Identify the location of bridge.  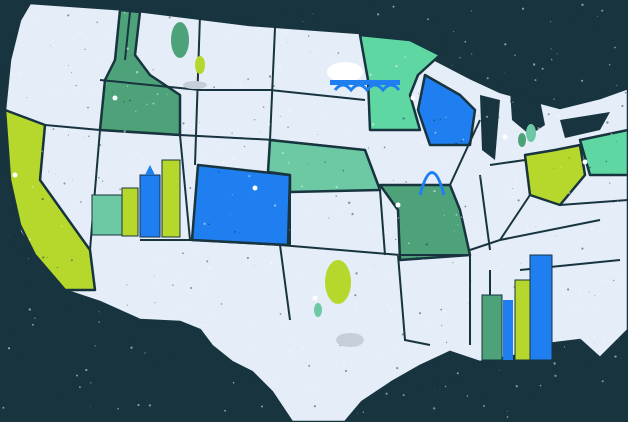
(364, 77).